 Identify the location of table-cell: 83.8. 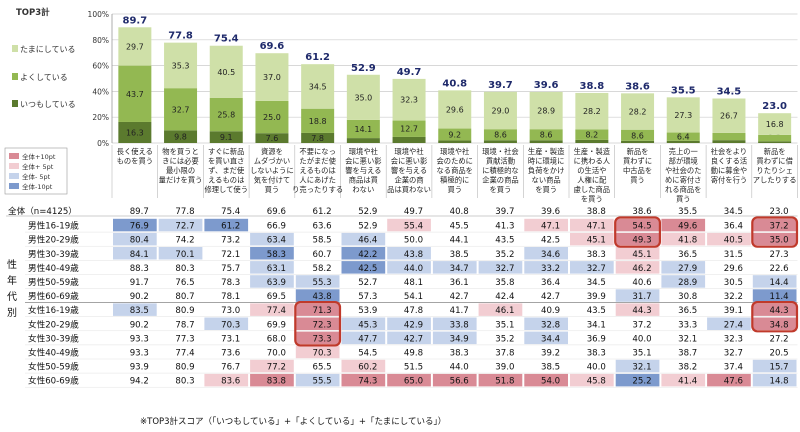
(276, 382).